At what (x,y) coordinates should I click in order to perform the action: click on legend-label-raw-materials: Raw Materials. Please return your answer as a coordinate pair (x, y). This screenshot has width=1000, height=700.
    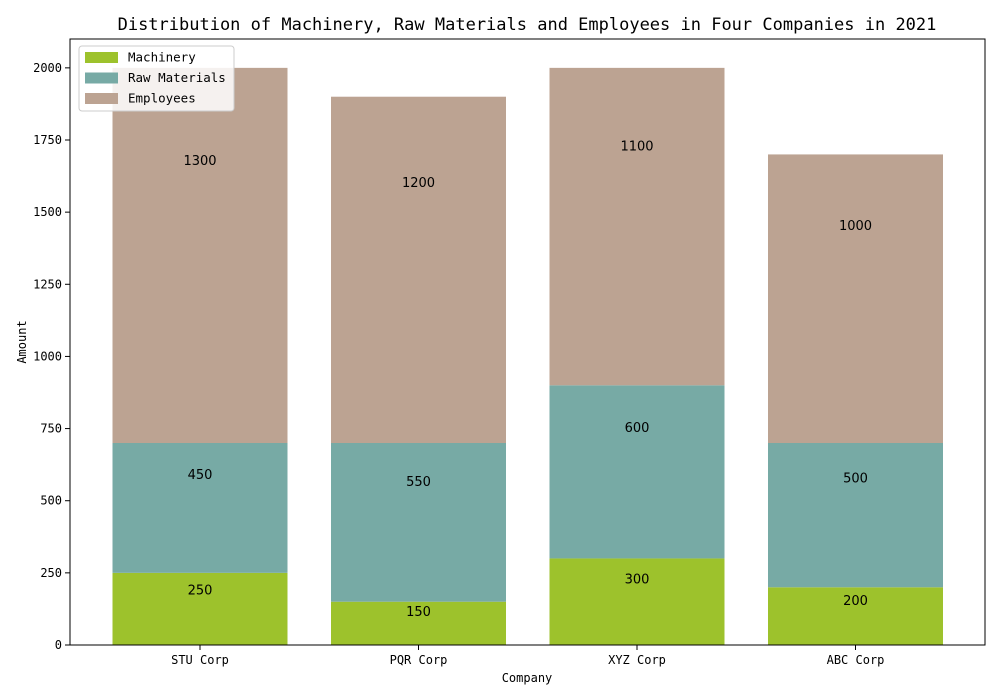
    Looking at the image, I should click on (177, 77).